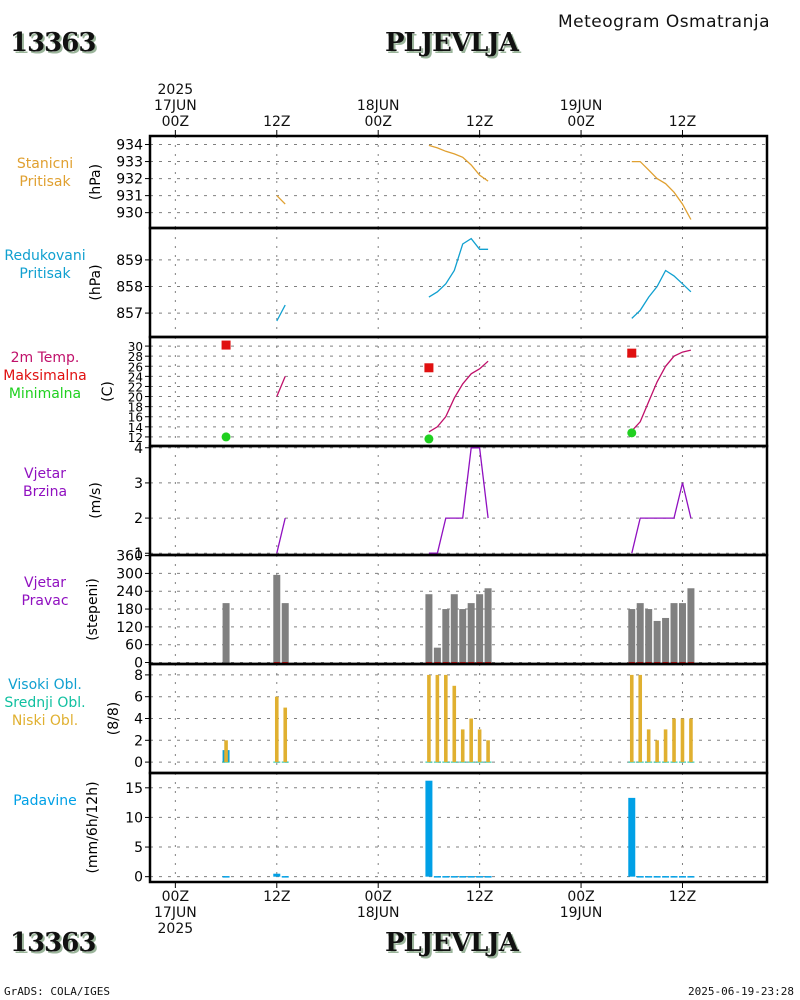 The height and width of the screenshot is (1000, 800). I want to click on station_pressure-panel-label: Stanicni Pritisak, so click(45, 173).